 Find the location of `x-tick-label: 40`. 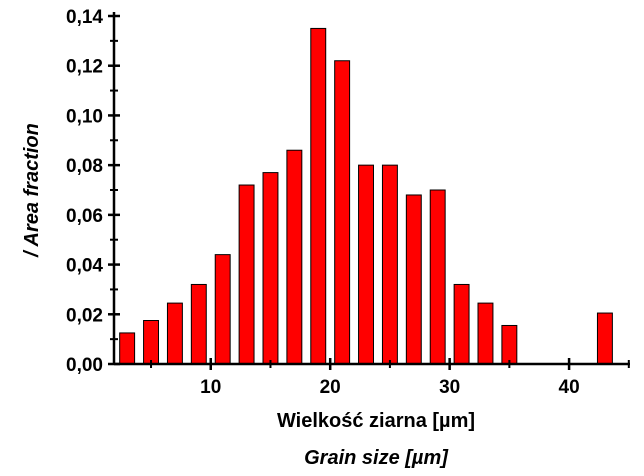

x-tick-label: 40 is located at coordinates (569, 387).